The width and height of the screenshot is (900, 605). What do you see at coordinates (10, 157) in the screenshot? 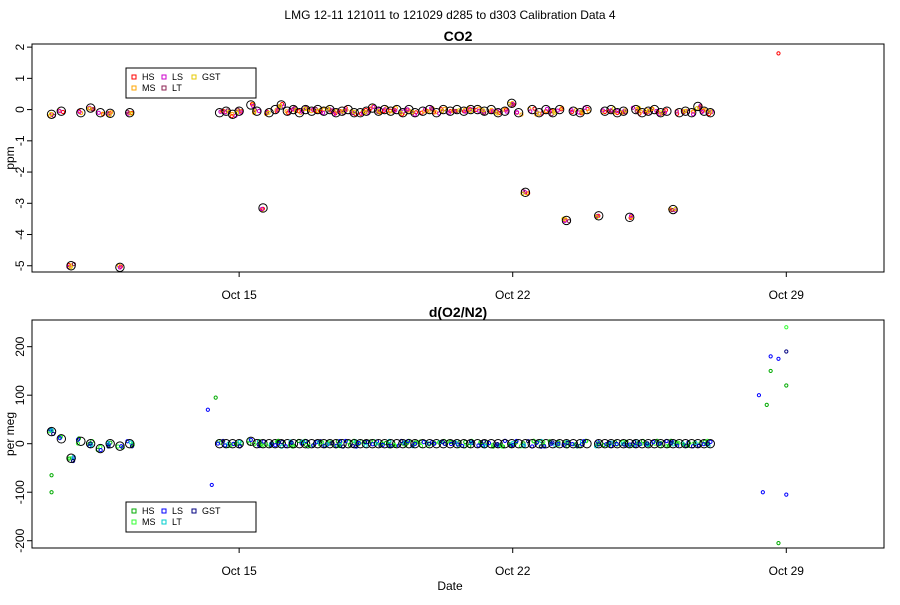
I see `y-axis-label: ppm` at bounding box center [10, 157].